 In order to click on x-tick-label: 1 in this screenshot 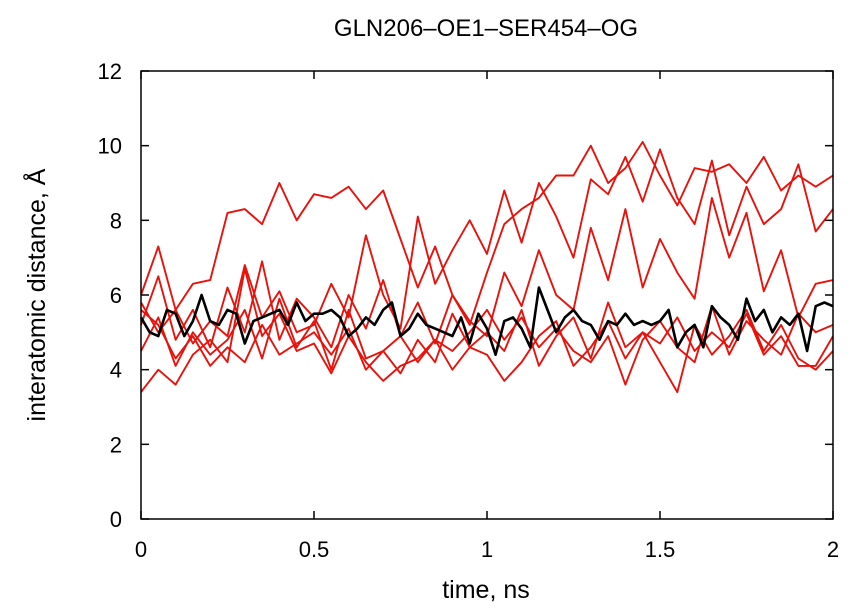, I will do `click(487, 549)`.